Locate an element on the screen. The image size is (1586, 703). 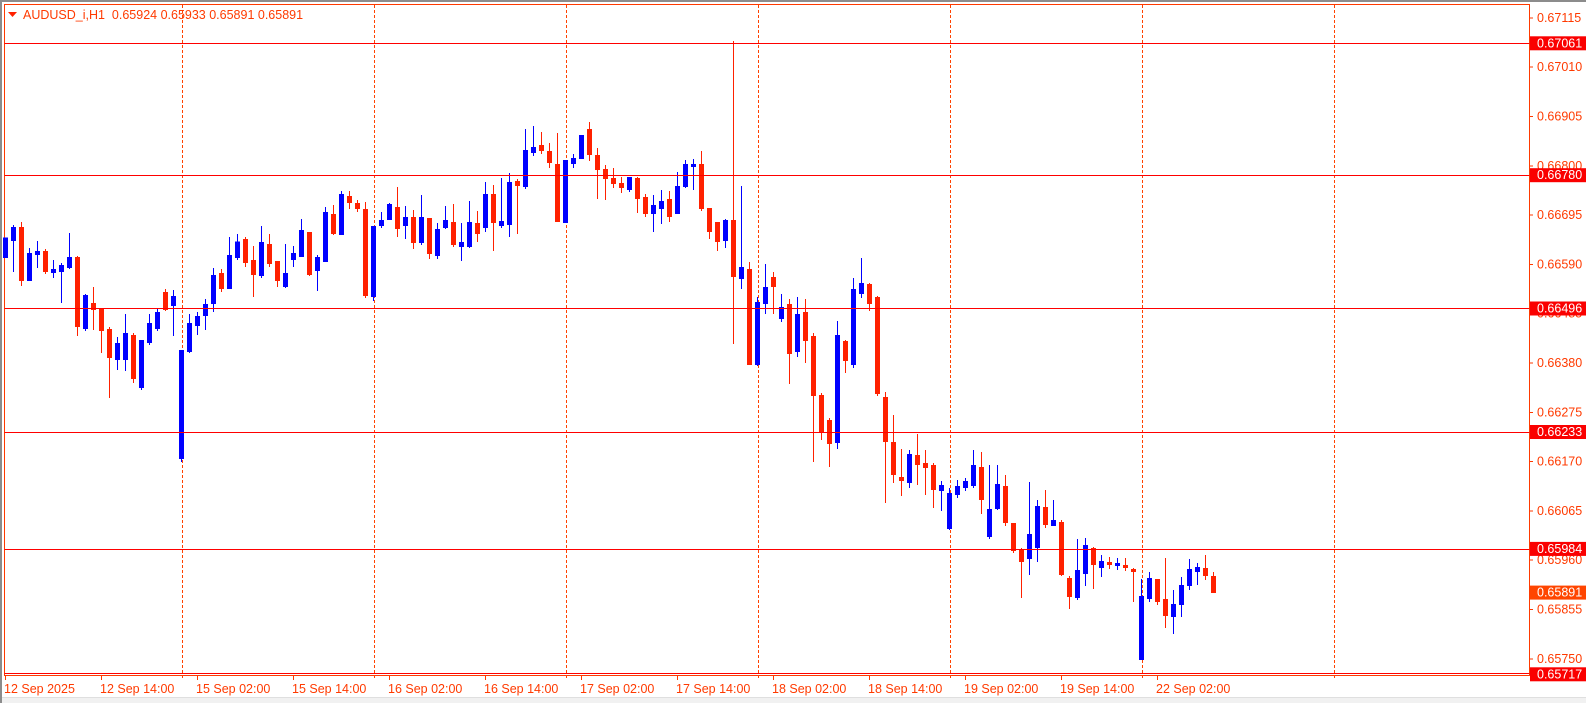
svg-text: 0.65750 is located at coordinates (1559, 659).